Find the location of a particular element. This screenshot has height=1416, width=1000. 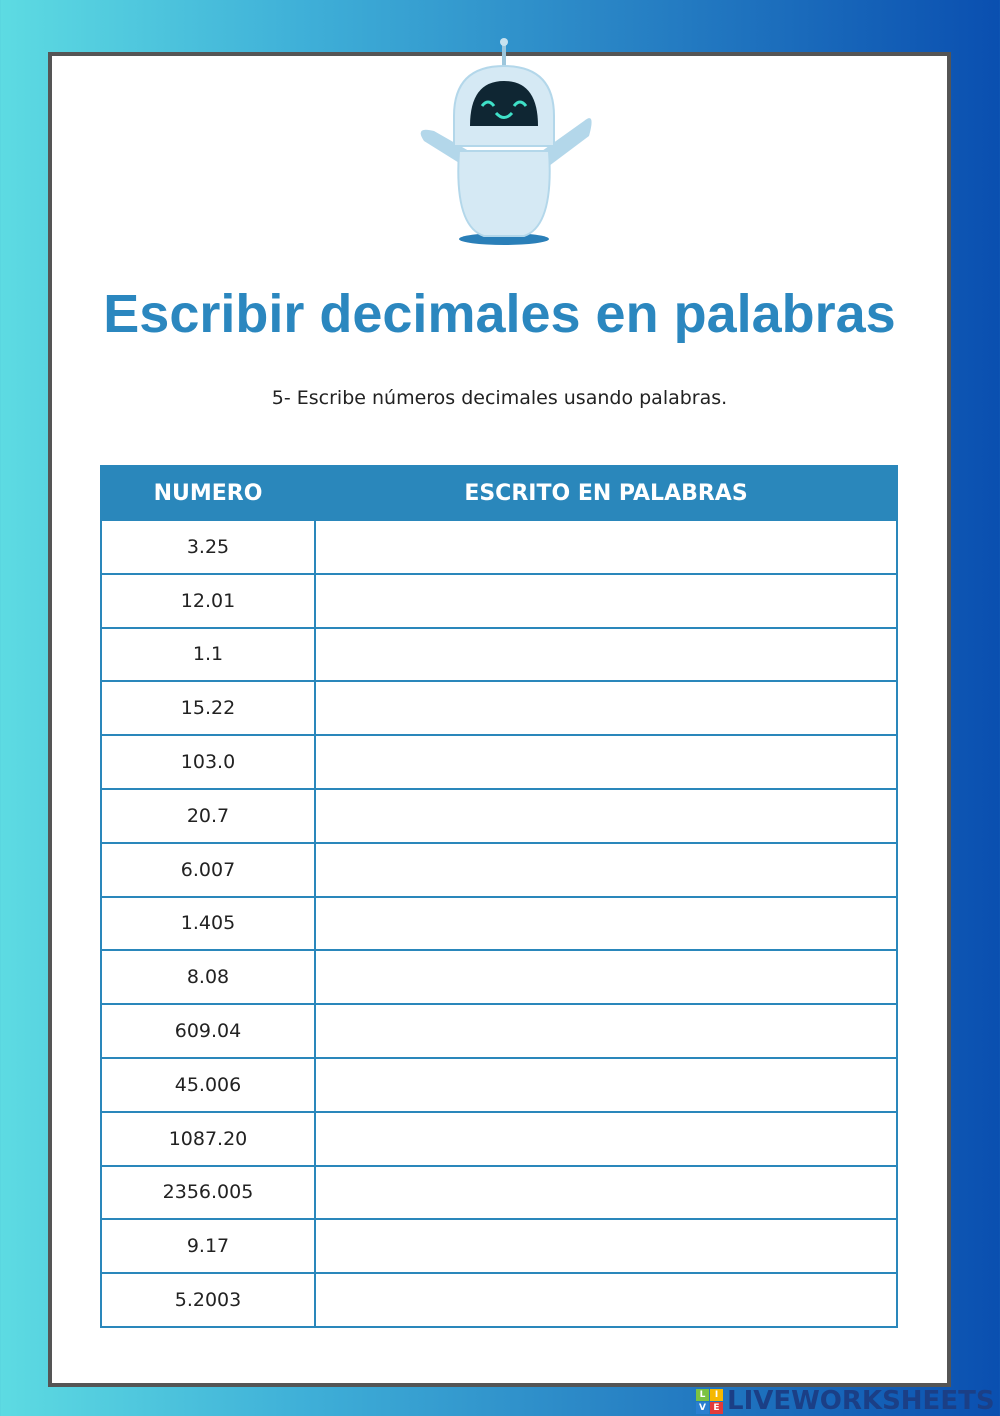

table-row: 9.17 is located at coordinates (499, 1246).